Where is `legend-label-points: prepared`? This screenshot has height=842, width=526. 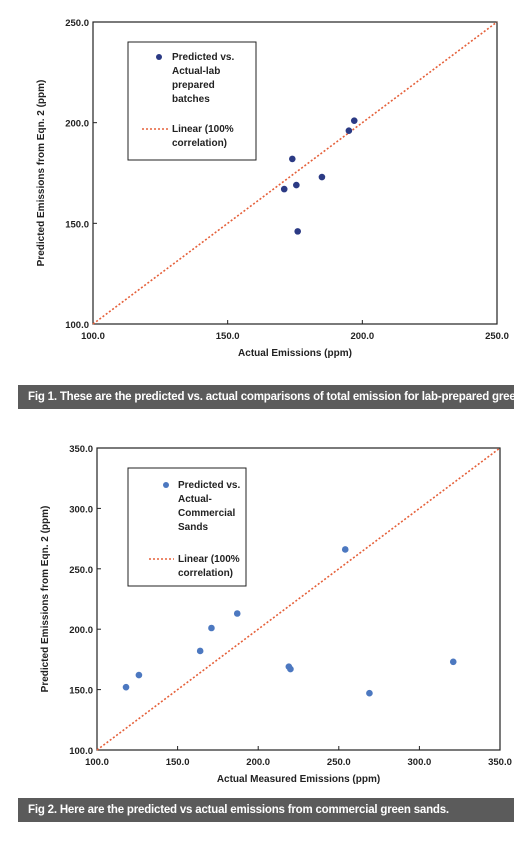 legend-label-points: prepared is located at coordinates (193, 85).